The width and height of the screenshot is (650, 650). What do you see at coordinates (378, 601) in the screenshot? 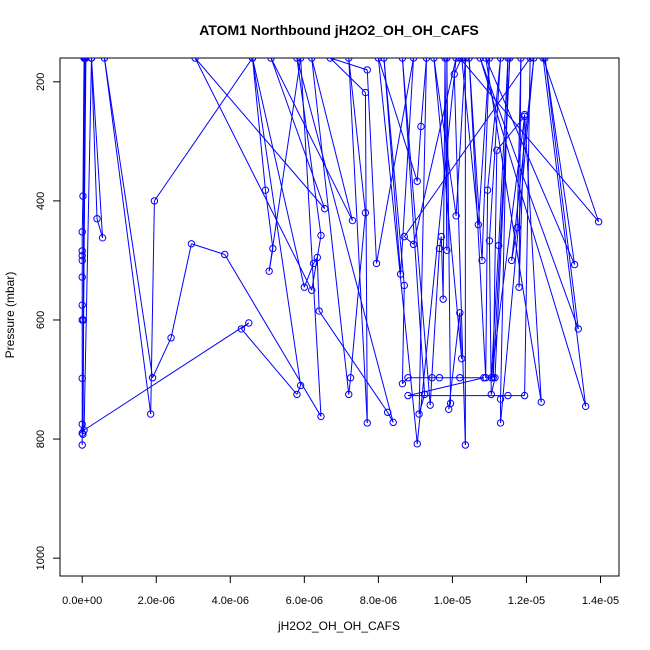
I see `x-tick-label: 8.0e-06` at bounding box center [378, 601].